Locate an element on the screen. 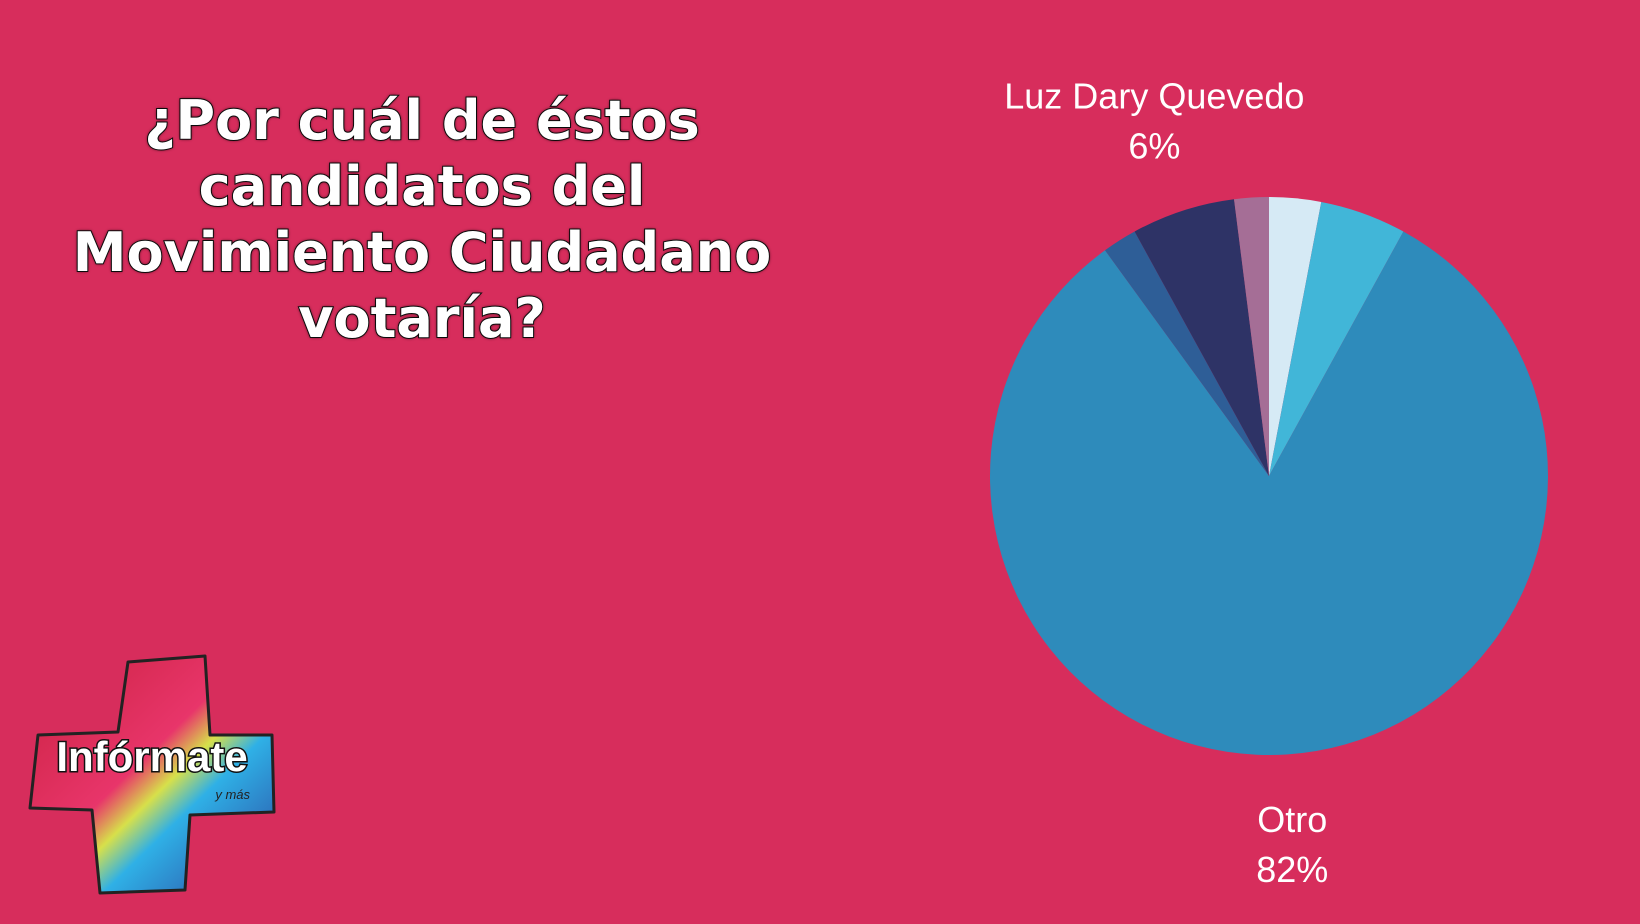 The height and width of the screenshot is (924, 1640). logo: Infórmate y más is located at coordinates (152, 774).